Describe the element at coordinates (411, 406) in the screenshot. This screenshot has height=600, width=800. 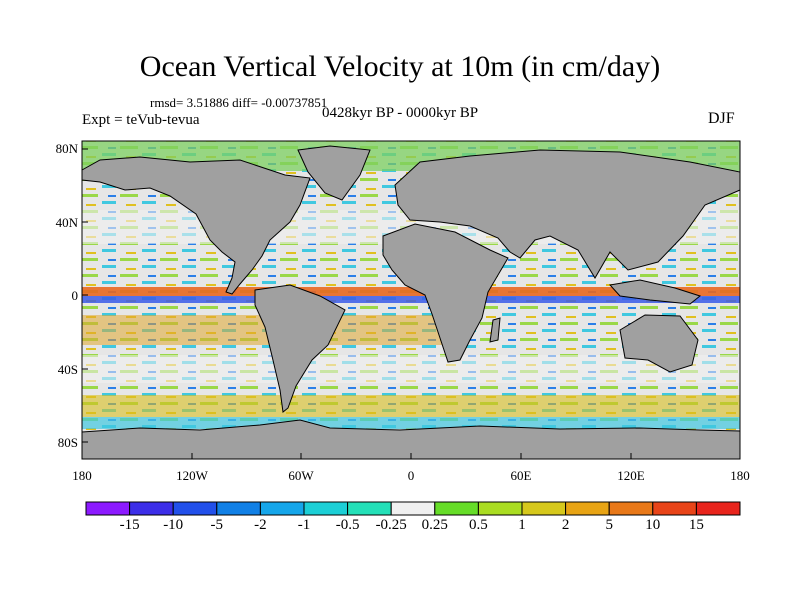
I see `southern-ocean-band` at that location.